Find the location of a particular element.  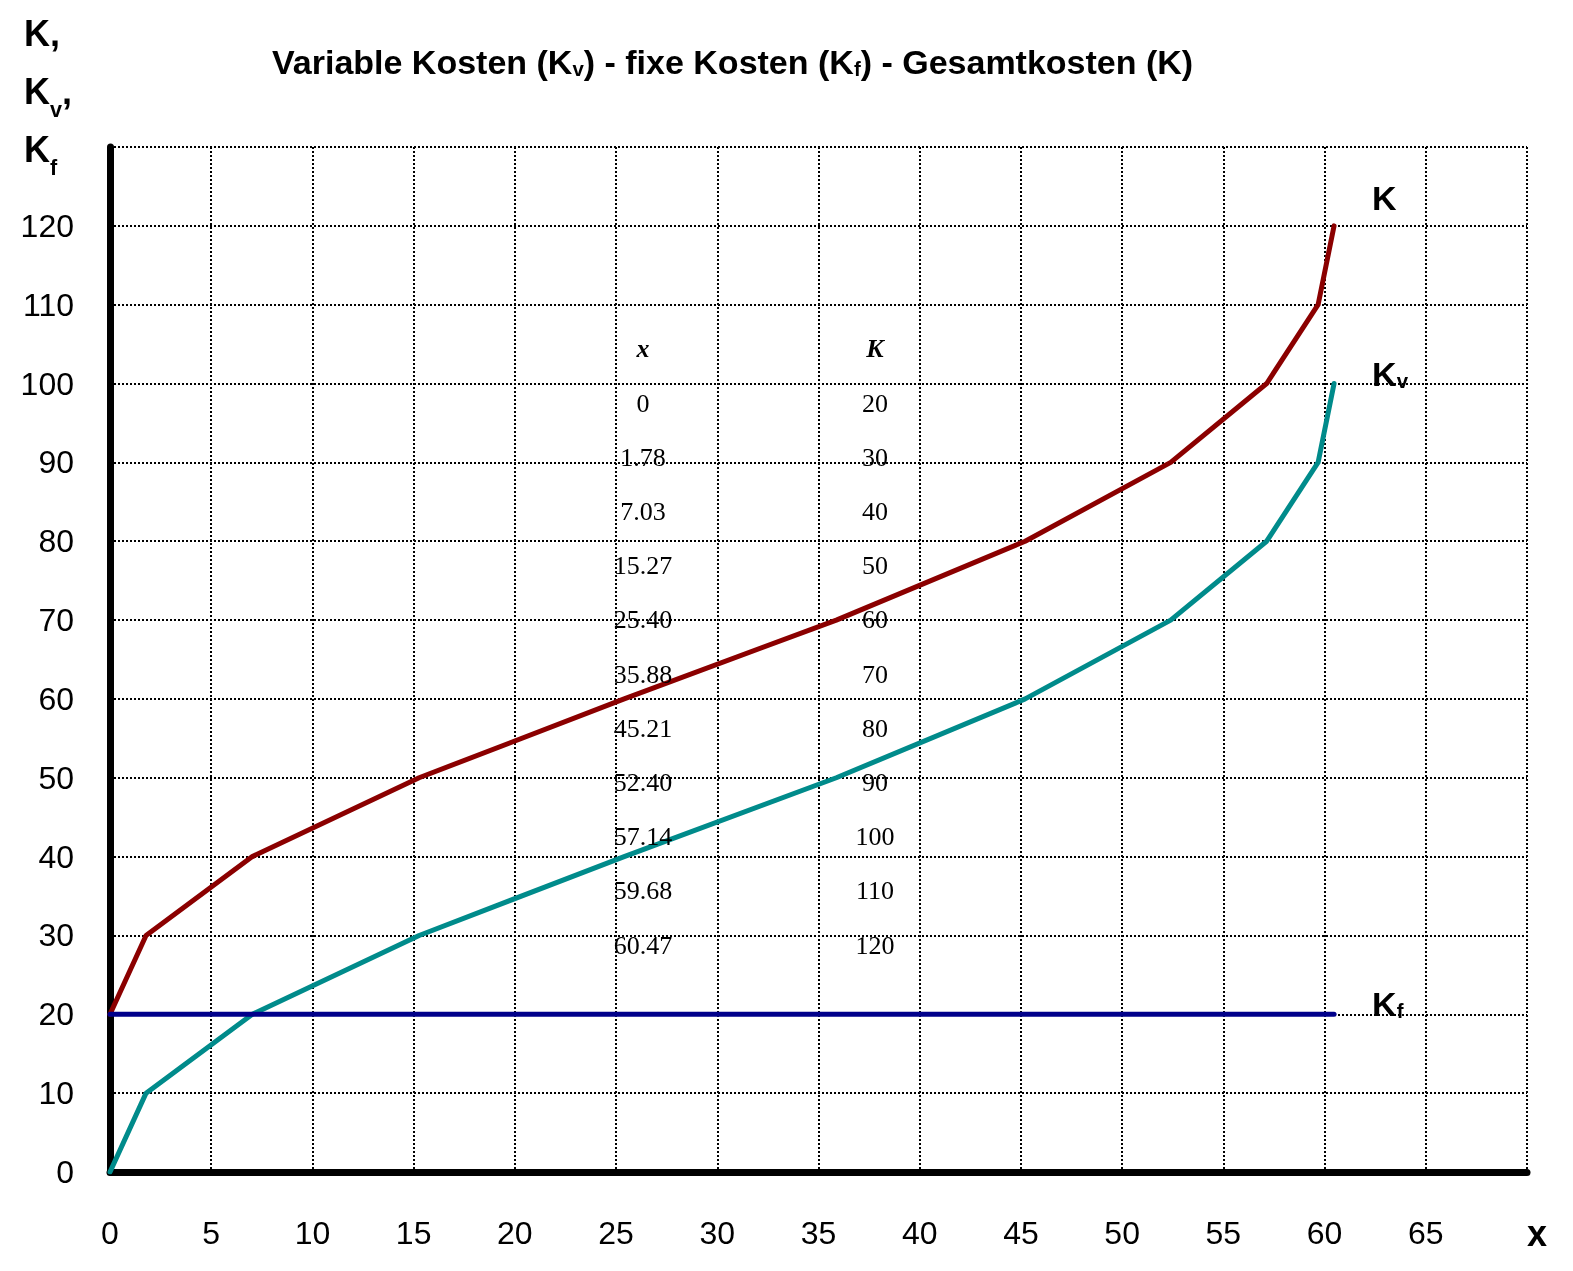

y-tick-label: 110 is located at coordinates (48, 304).